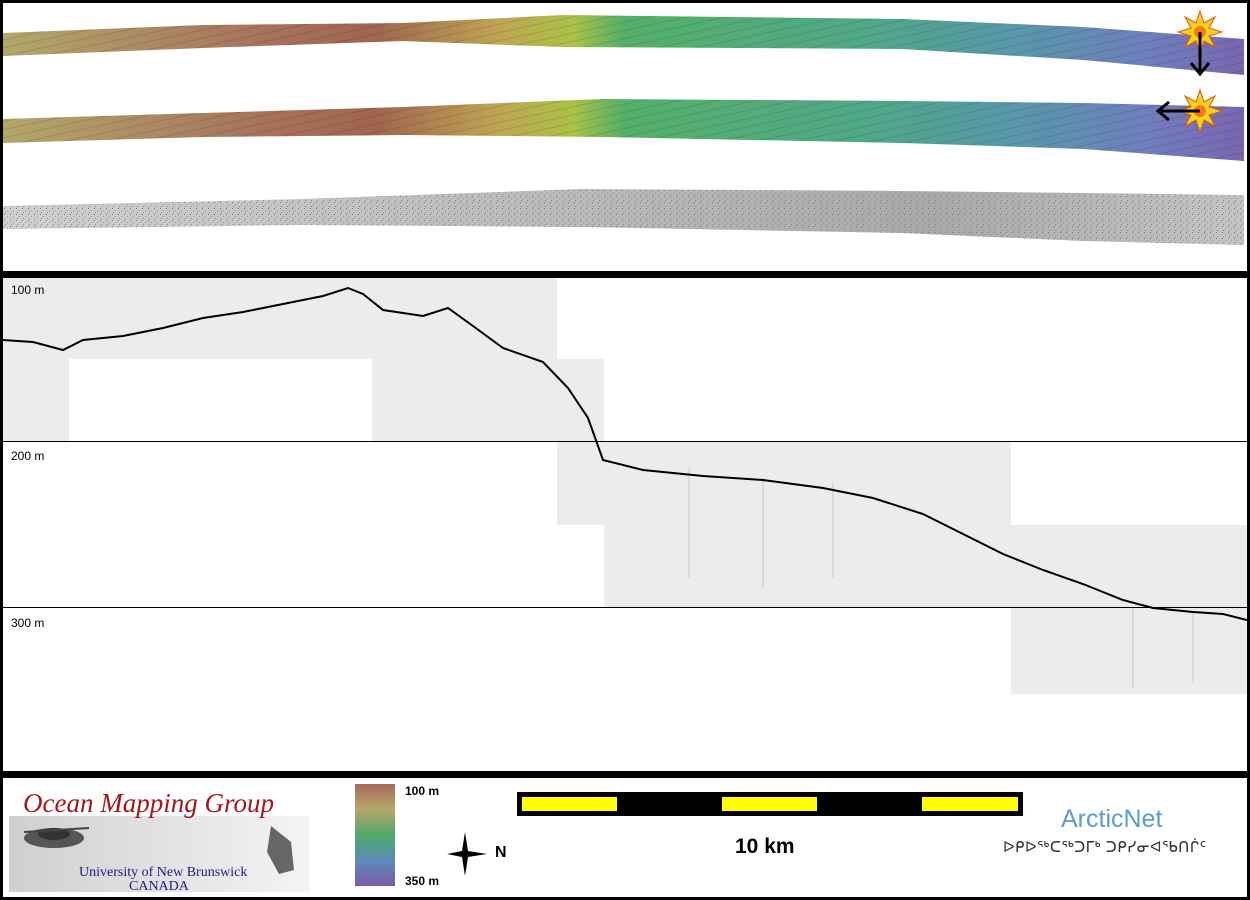 The height and width of the screenshot is (900, 1250). I want to click on omg-title: Ocean Mapping Group, so click(148, 803).